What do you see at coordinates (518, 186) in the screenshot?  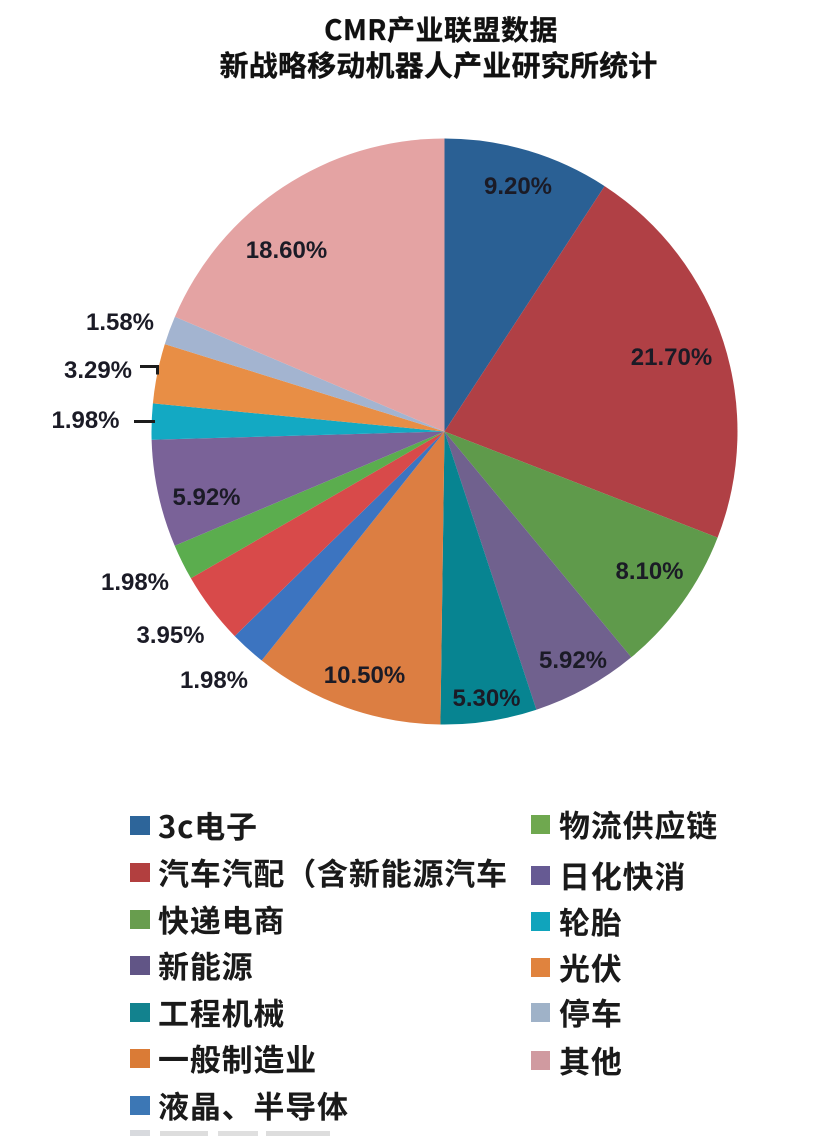 I see `svg-text: 9.20%` at bounding box center [518, 186].